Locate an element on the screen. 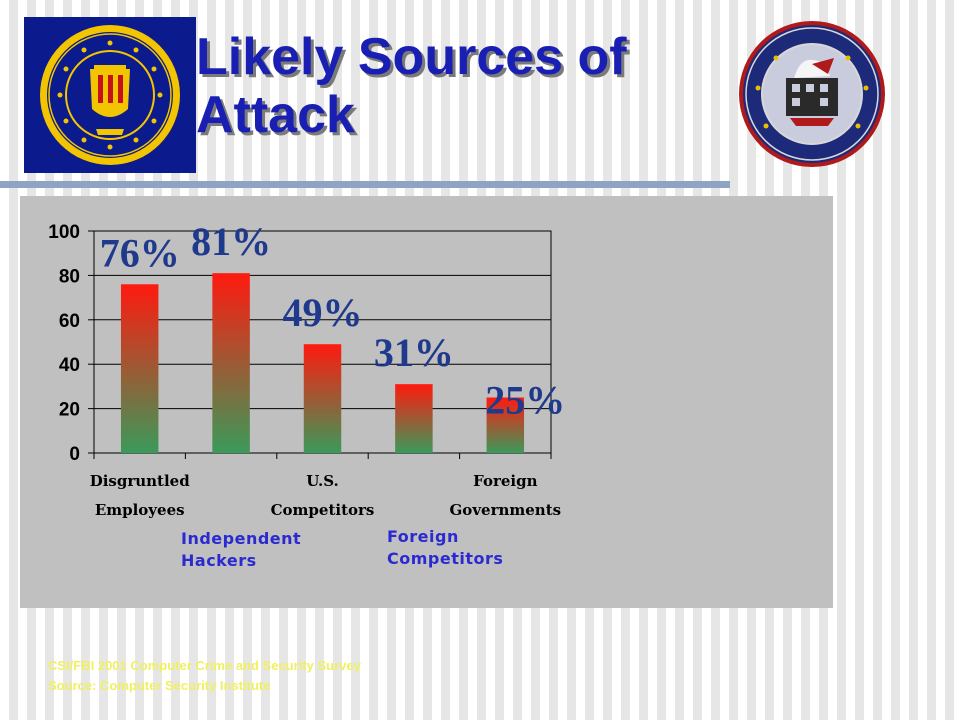 This screenshot has height=720, width=960. y-tick-label: 20 is located at coordinates (69, 410).